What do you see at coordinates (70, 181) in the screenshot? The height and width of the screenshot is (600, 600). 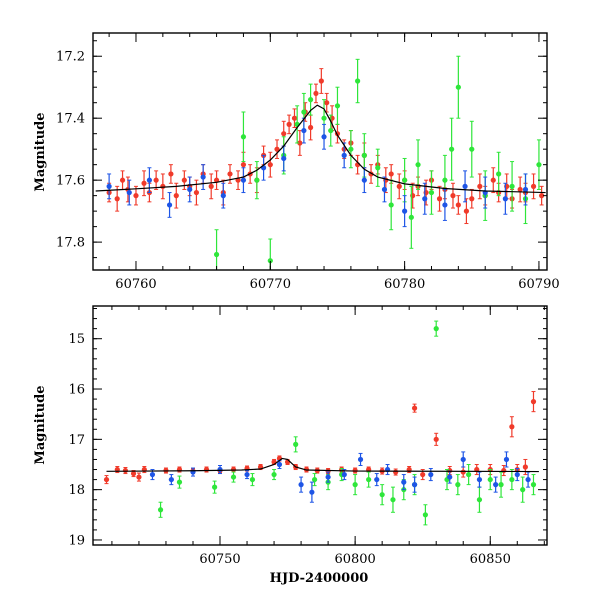 I see `y-tick-label: 17.6` at bounding box center [70, 181].